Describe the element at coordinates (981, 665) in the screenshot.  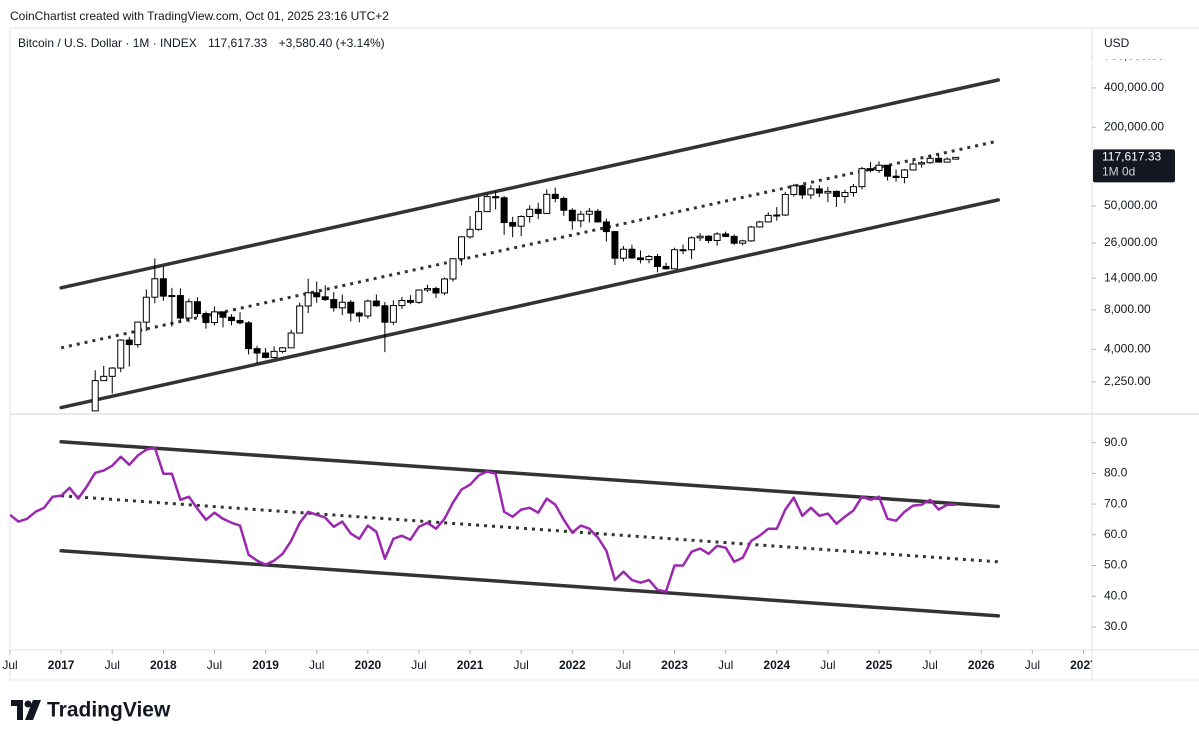
I see `x-tick-label: 2026` at that location.